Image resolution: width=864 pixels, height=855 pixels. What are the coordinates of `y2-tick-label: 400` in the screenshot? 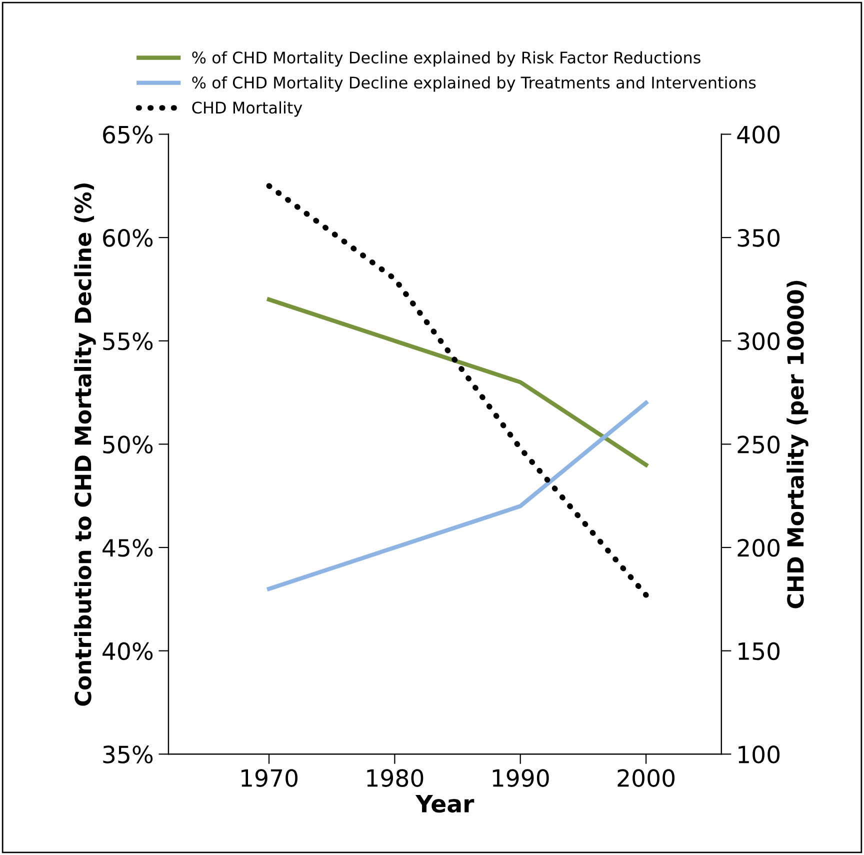 It's located at (758, 135).